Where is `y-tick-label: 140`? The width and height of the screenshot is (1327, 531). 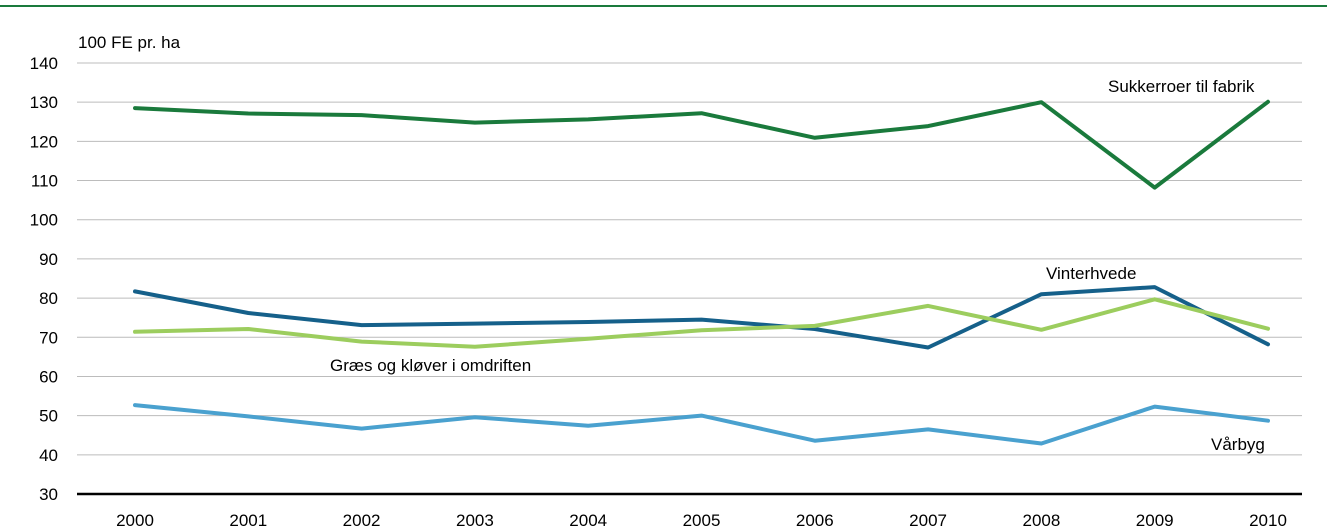
y-tick-label: 140 is located at coordinates (44, 63).